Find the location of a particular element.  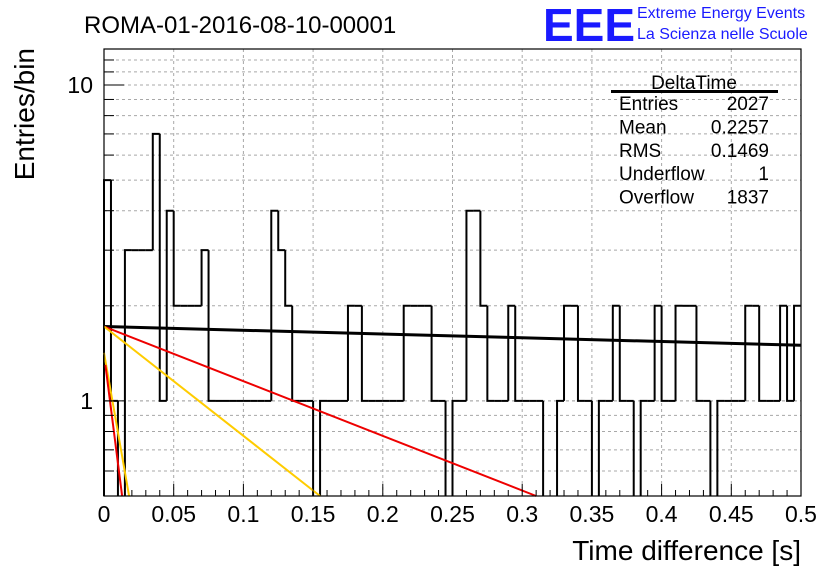

logo-line-2: La Scienza nelle Scuole is located at coordinates (722, 34).